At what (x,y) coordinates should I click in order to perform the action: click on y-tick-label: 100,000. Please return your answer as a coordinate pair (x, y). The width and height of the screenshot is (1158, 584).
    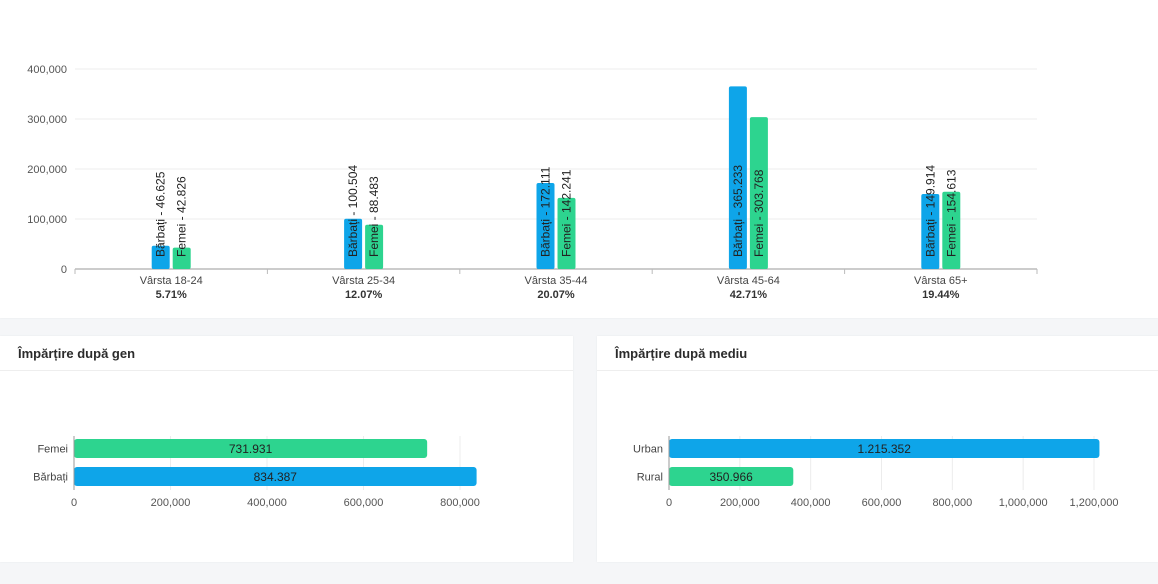
    Looking at the image, I should click on (47, 220).